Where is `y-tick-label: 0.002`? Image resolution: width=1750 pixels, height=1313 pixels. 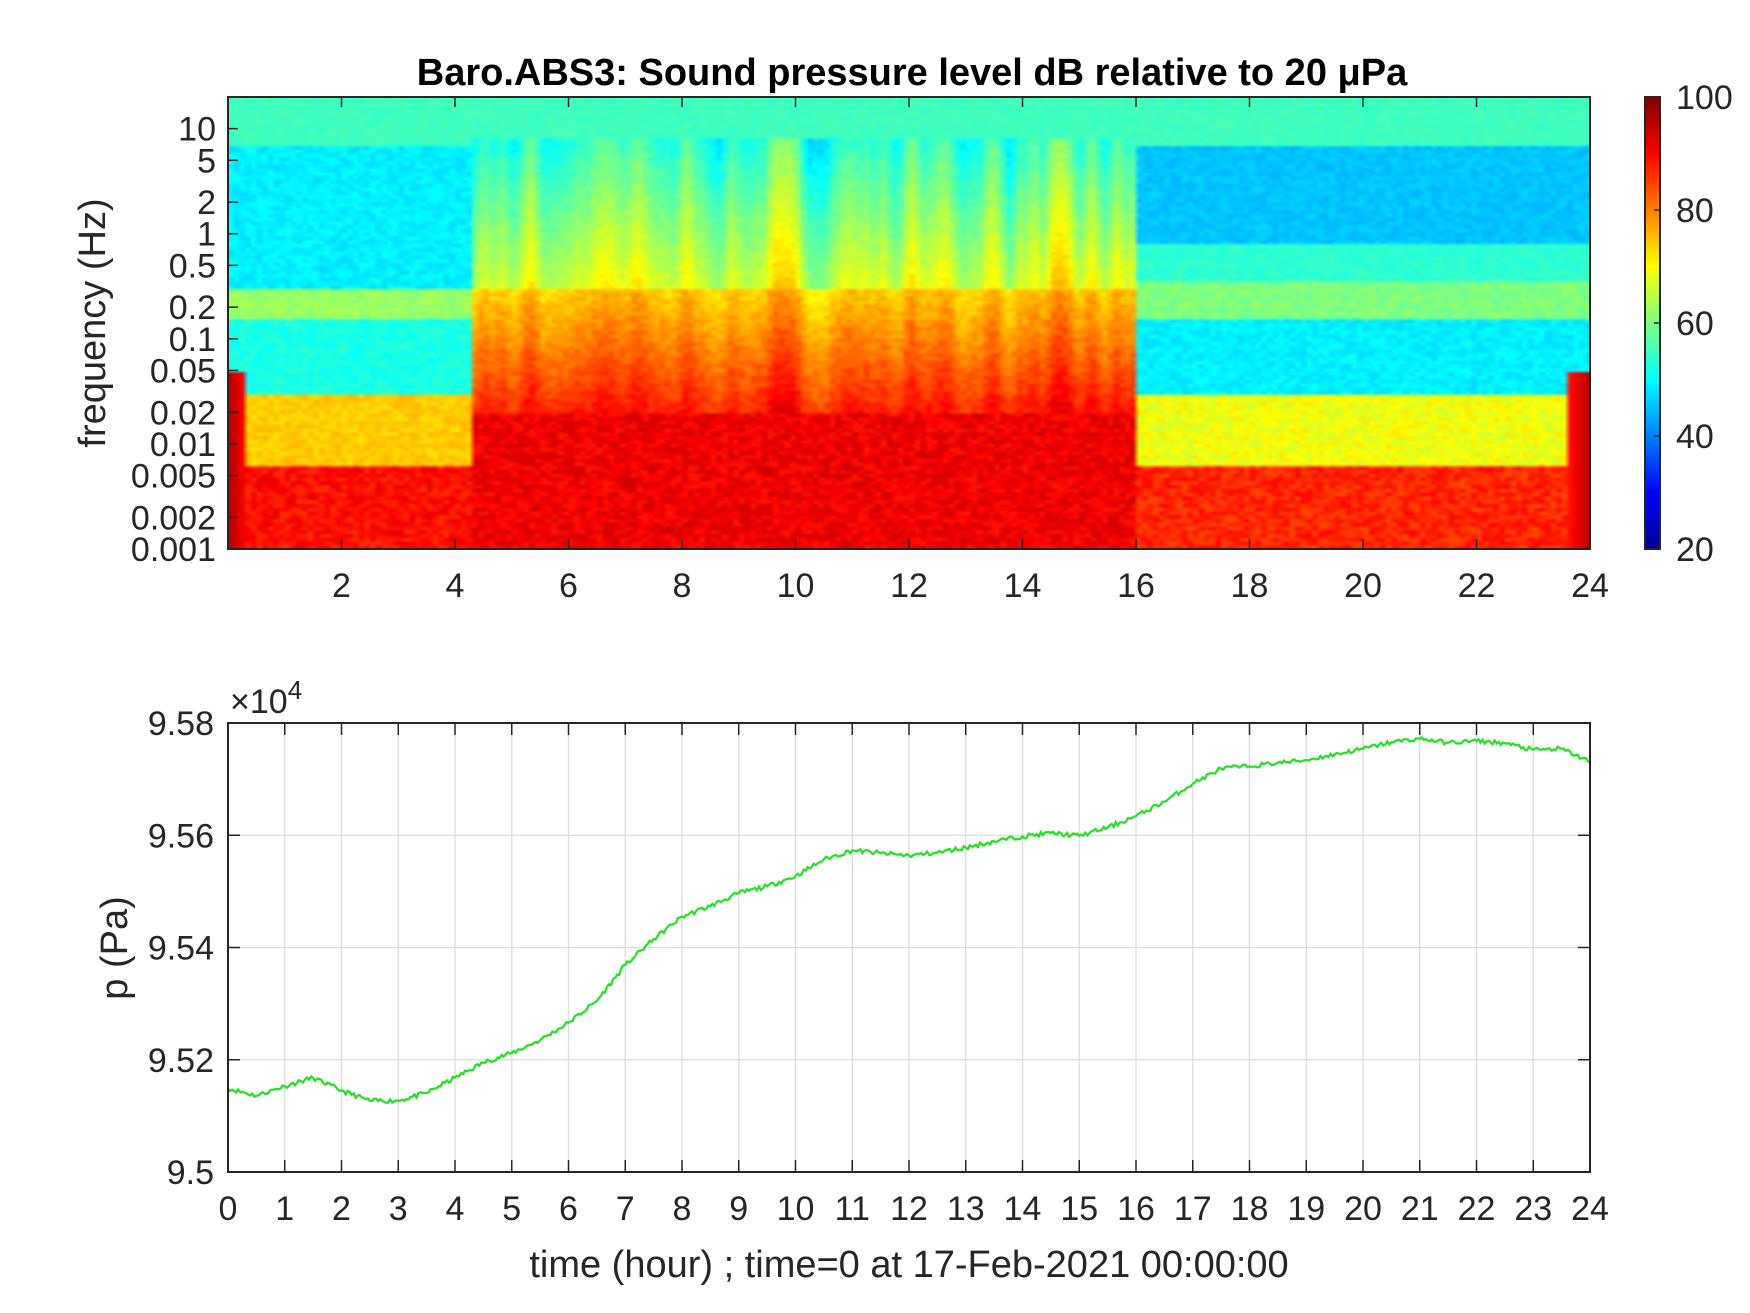 y-tick-label: 0.002 is located at coordinates (173, 518).